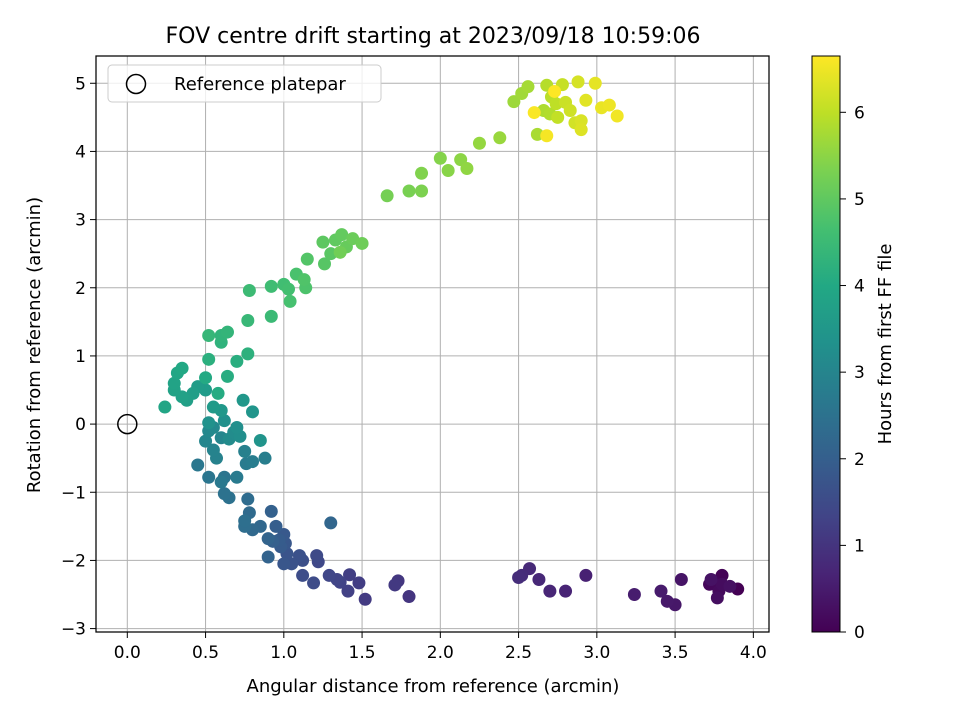 This screenshot has width=960, height=720. I want to click on colorbar-tick-label: 4, so click(859, 287).